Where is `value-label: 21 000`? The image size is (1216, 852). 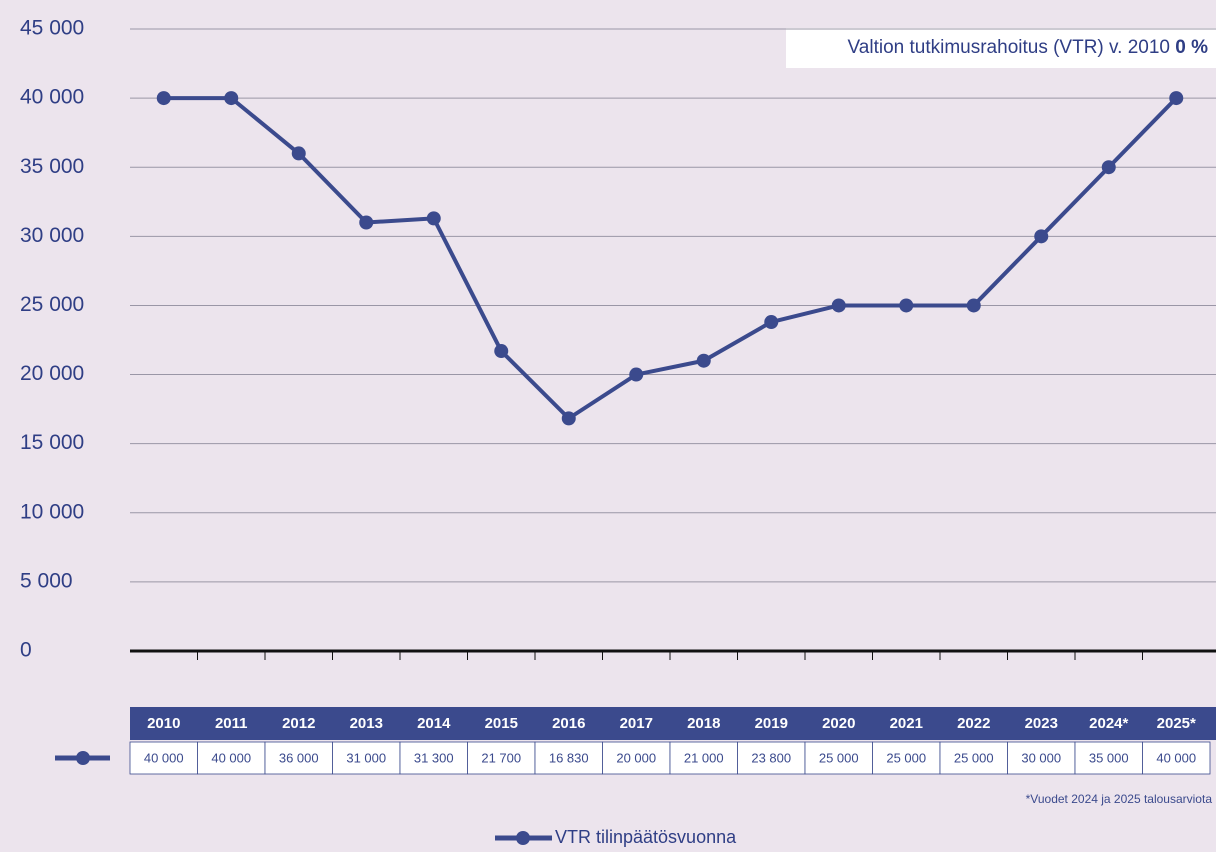 value-label: 21 000 is located at coordinates (704, 757).